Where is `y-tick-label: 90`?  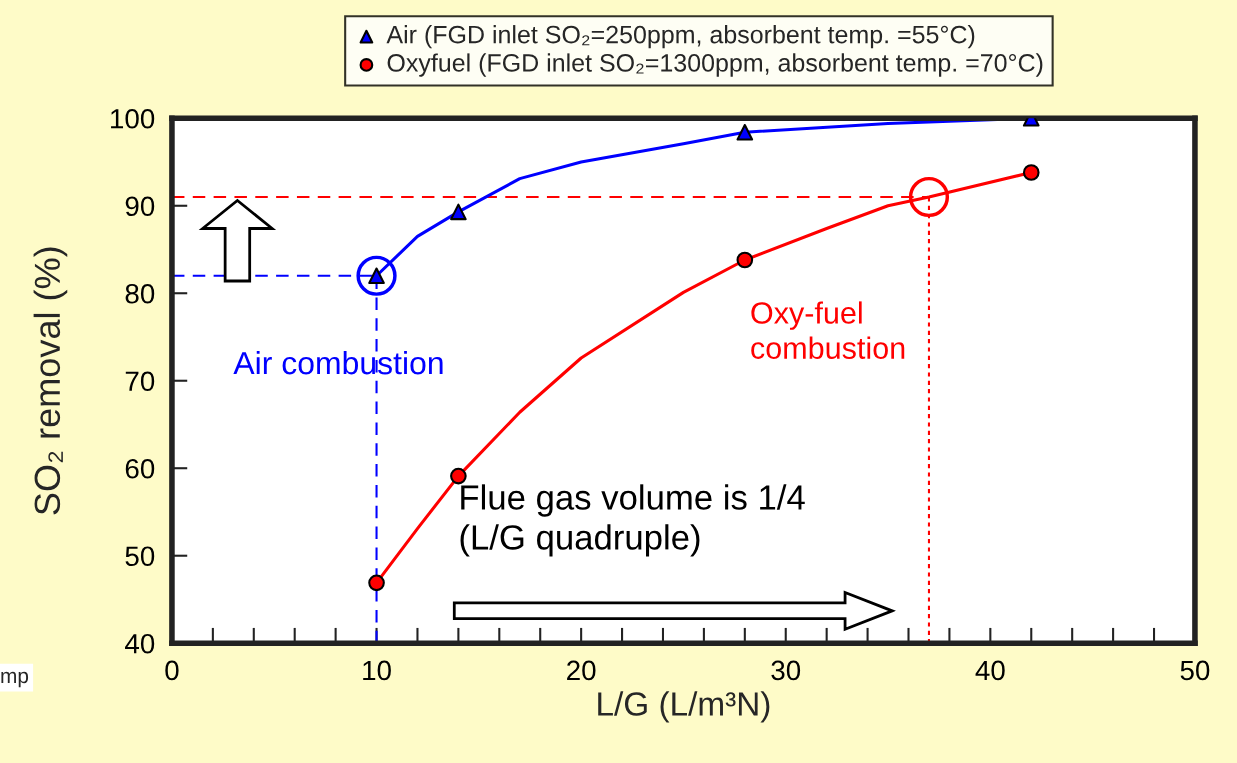
y-tick-label: 90 is located at coordinates (140, 206).